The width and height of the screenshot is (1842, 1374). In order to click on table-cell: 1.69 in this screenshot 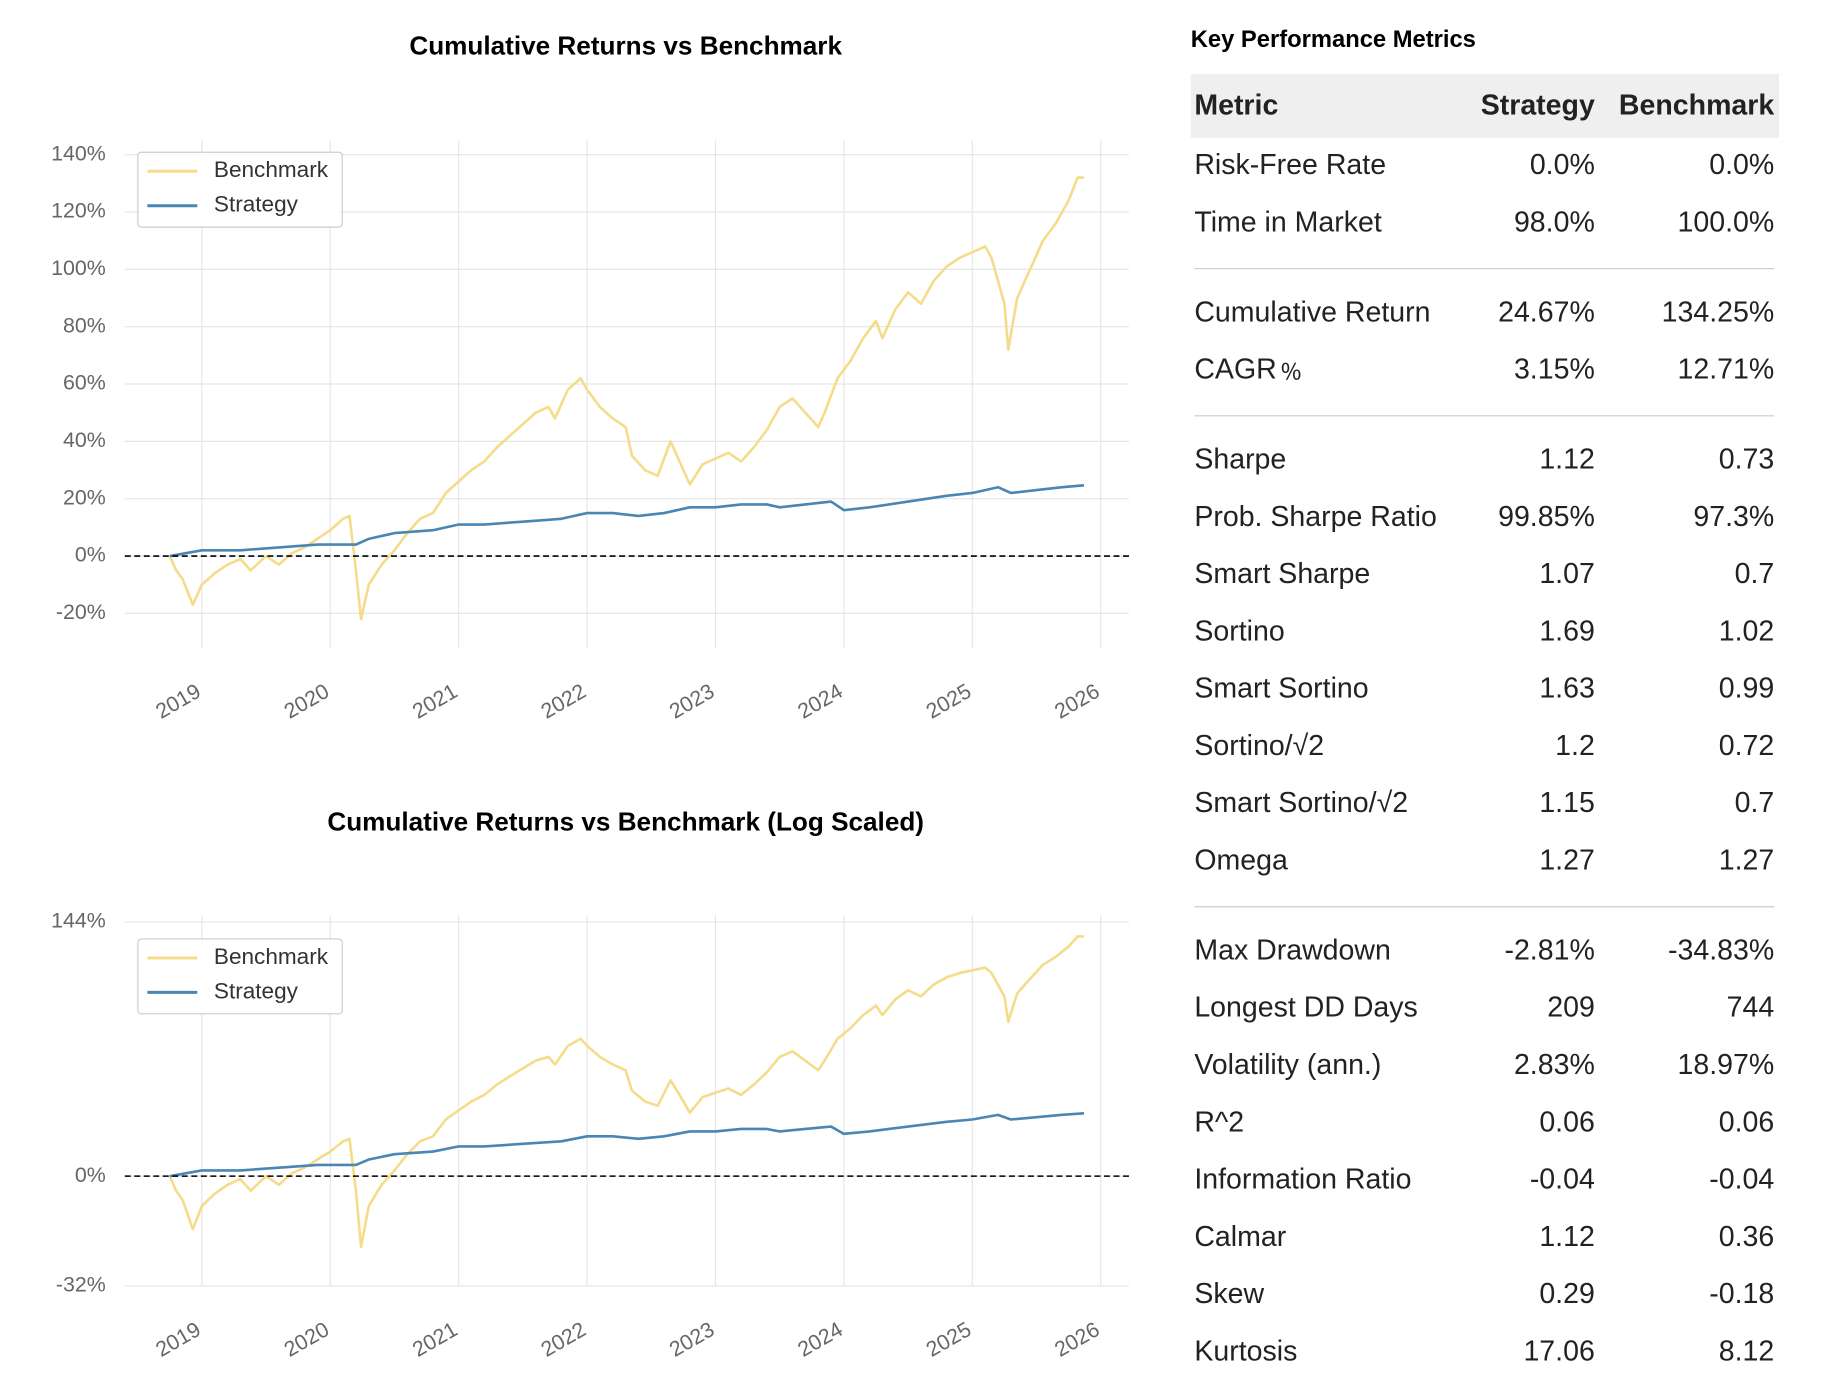, I will do `click(1566, 631)`.